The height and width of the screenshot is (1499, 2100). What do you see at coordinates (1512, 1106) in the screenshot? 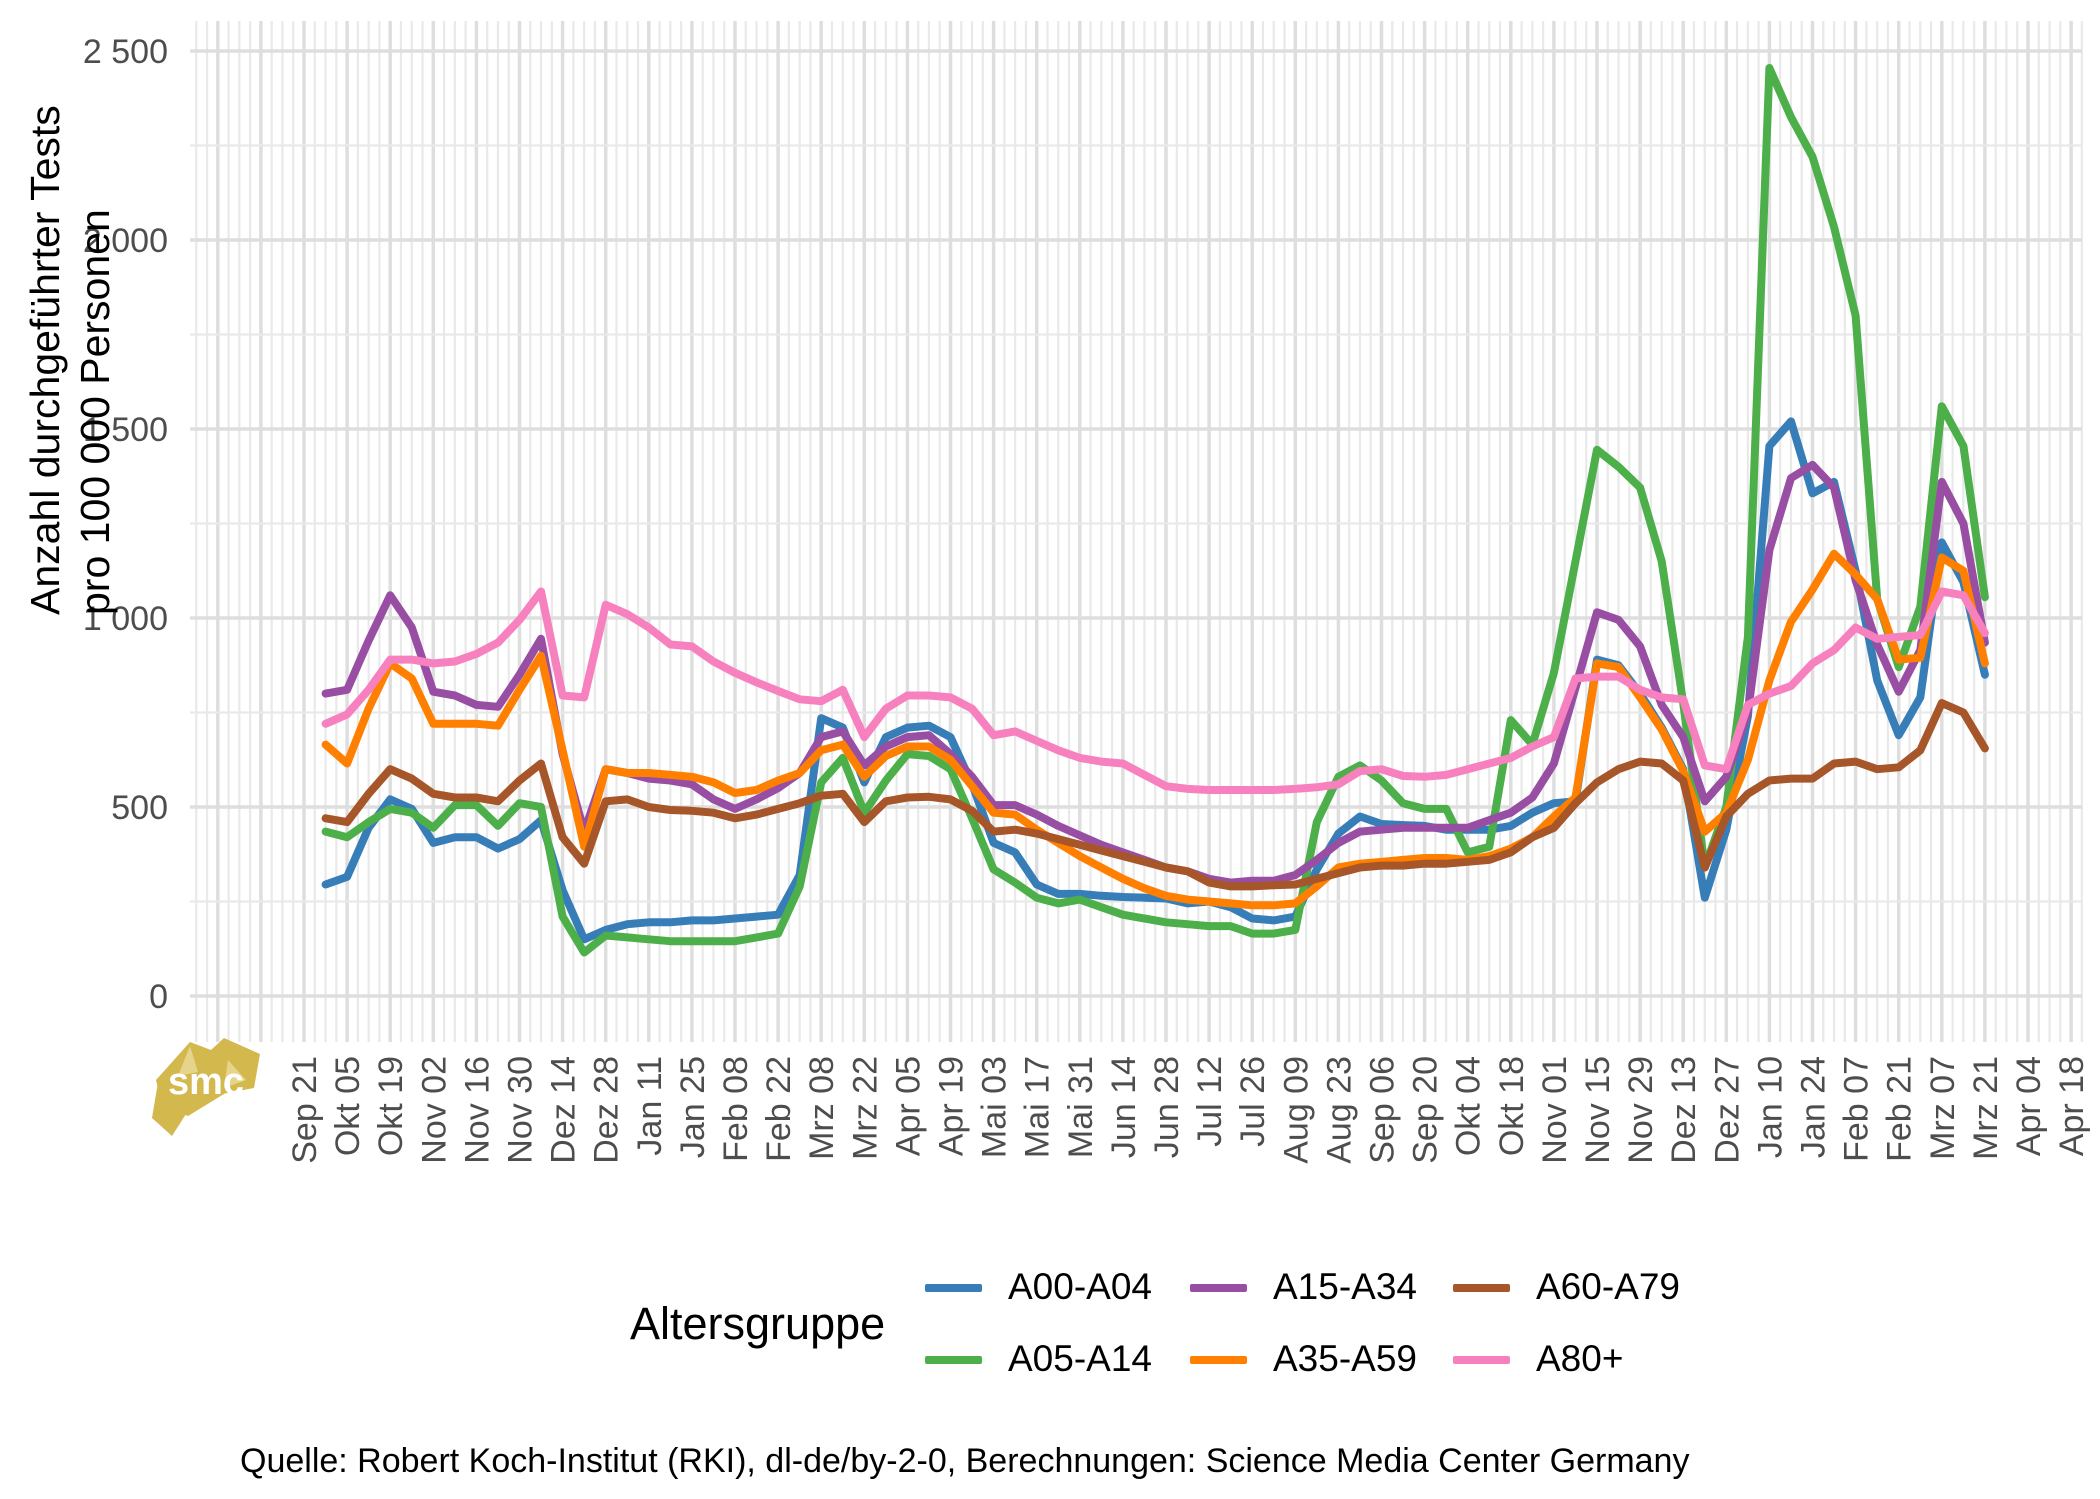
I see `x-tick-label: Okt 18` at bounding box center [1512, 1106].